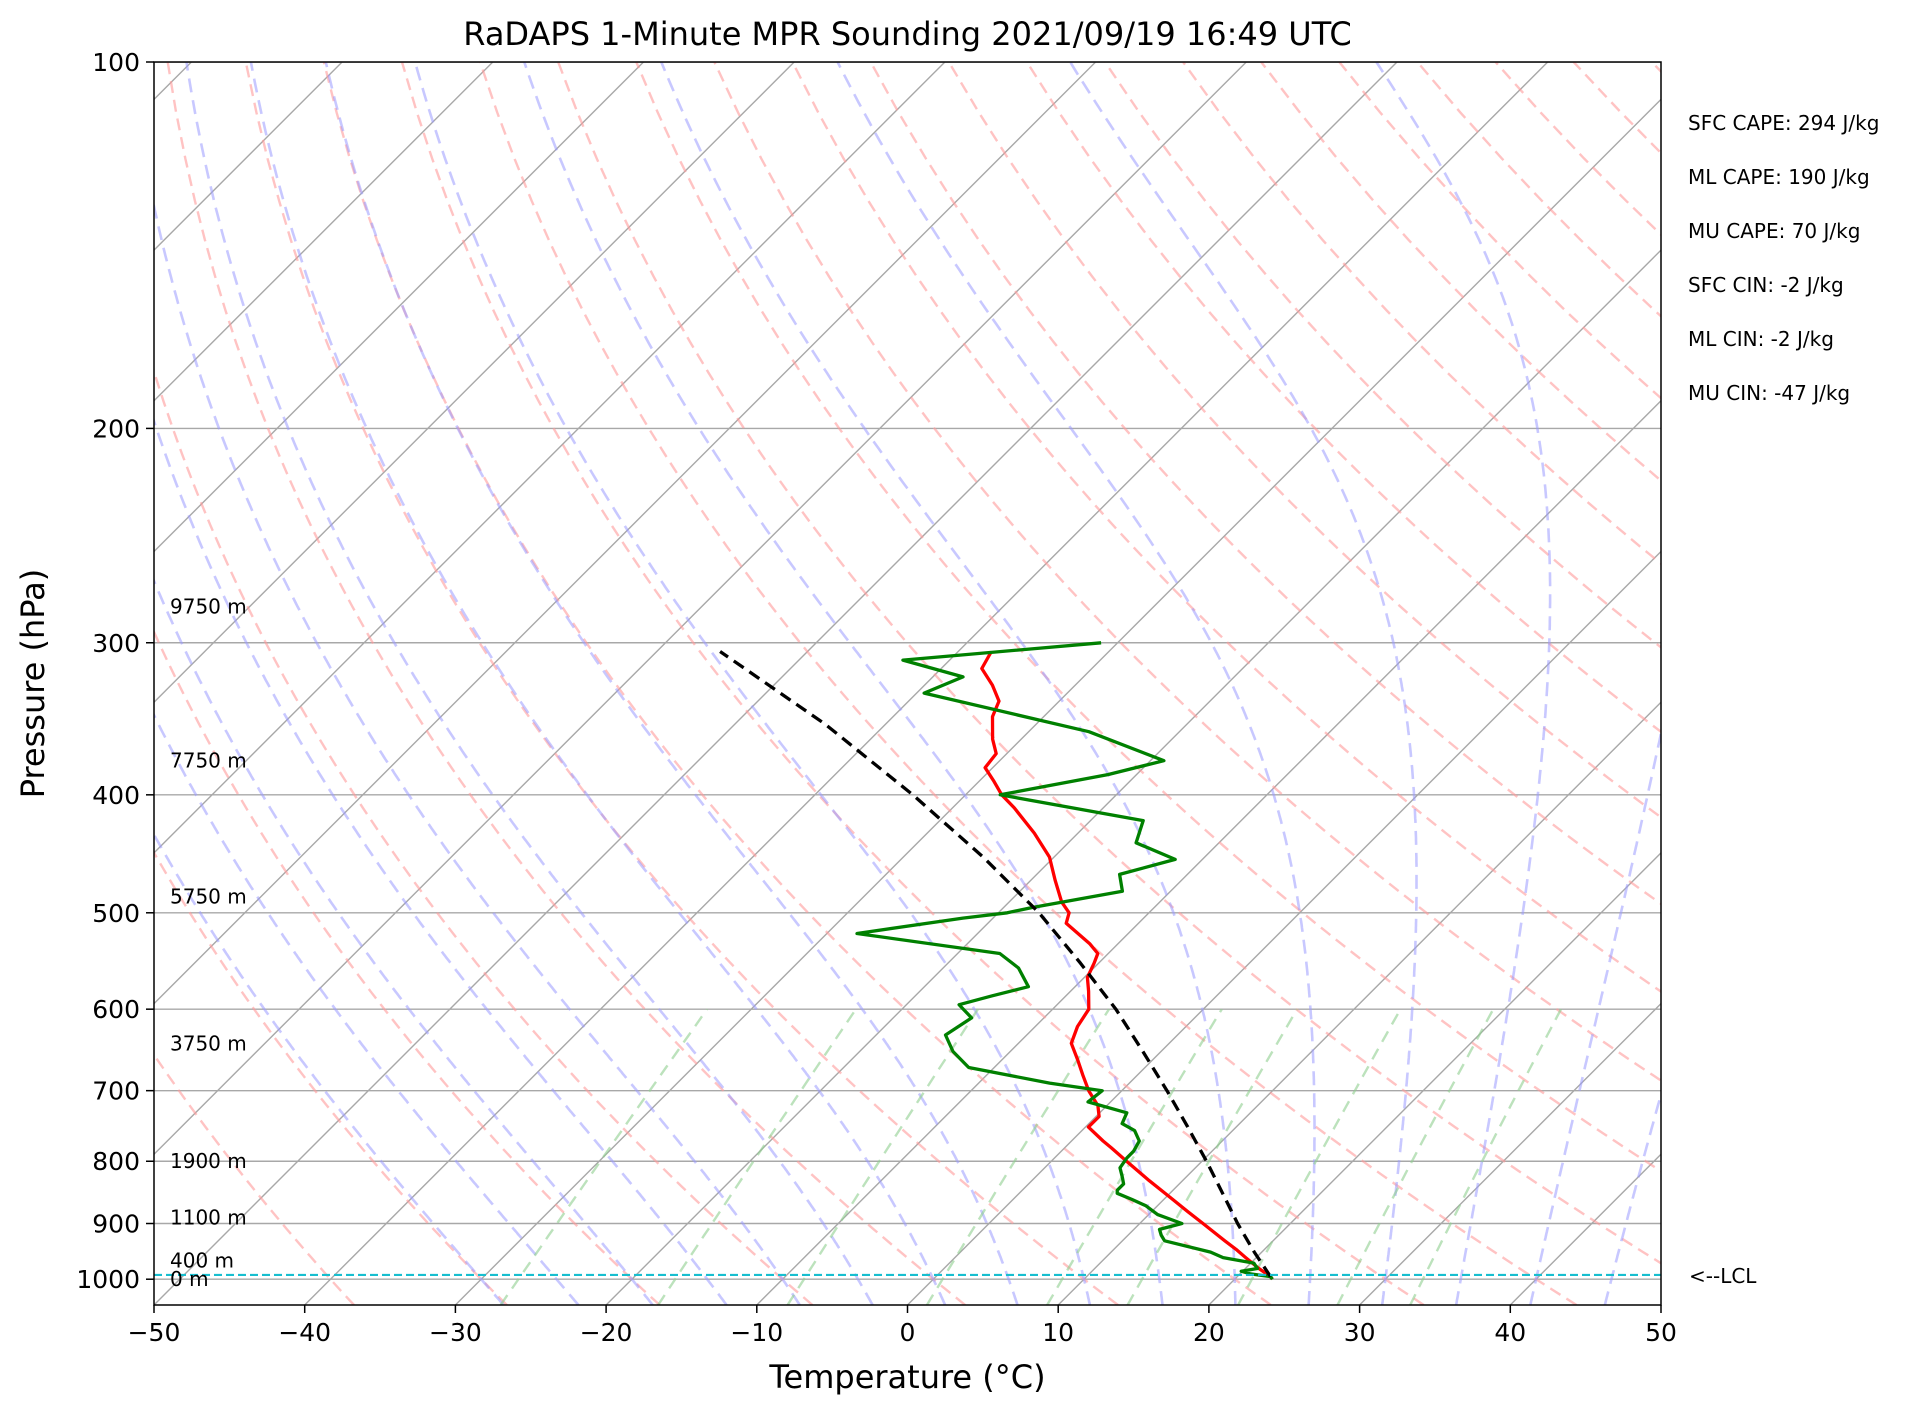  I want to click on y-tick-label: 100, so click(116, 62).